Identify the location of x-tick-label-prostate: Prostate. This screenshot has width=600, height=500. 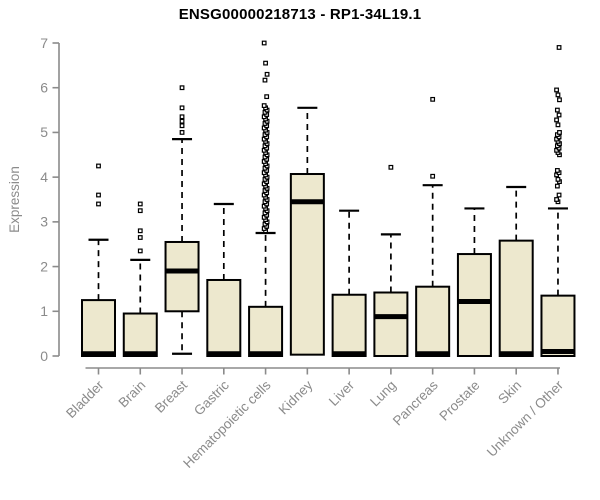
(459, 401).